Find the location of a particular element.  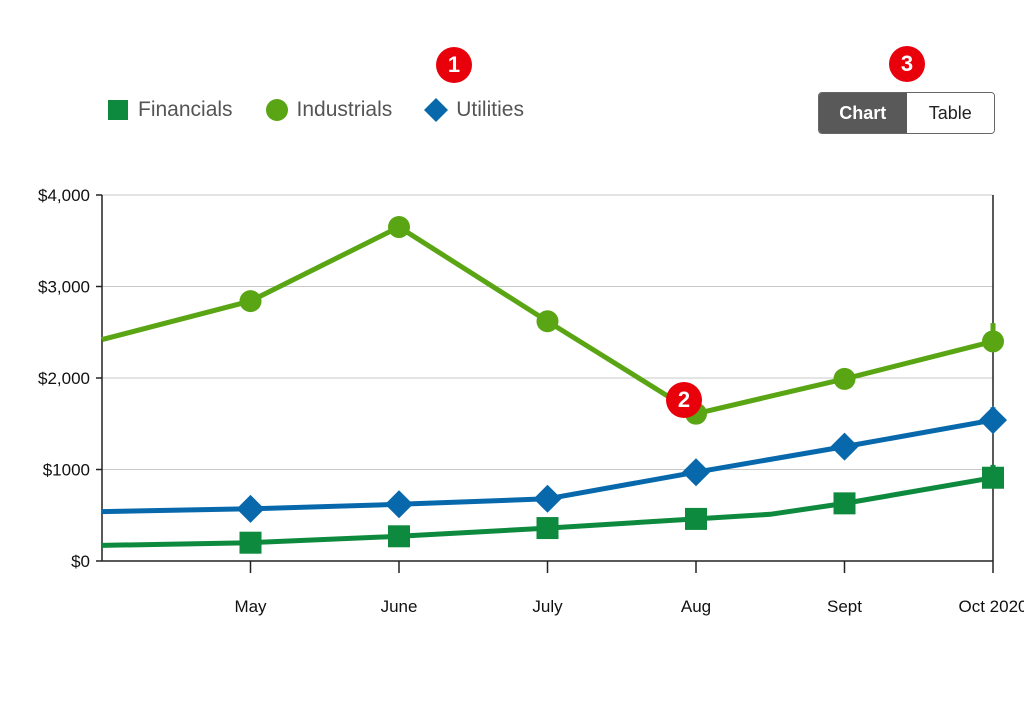

y-tick-label: $3,000 is located at coordinates (64, 287).